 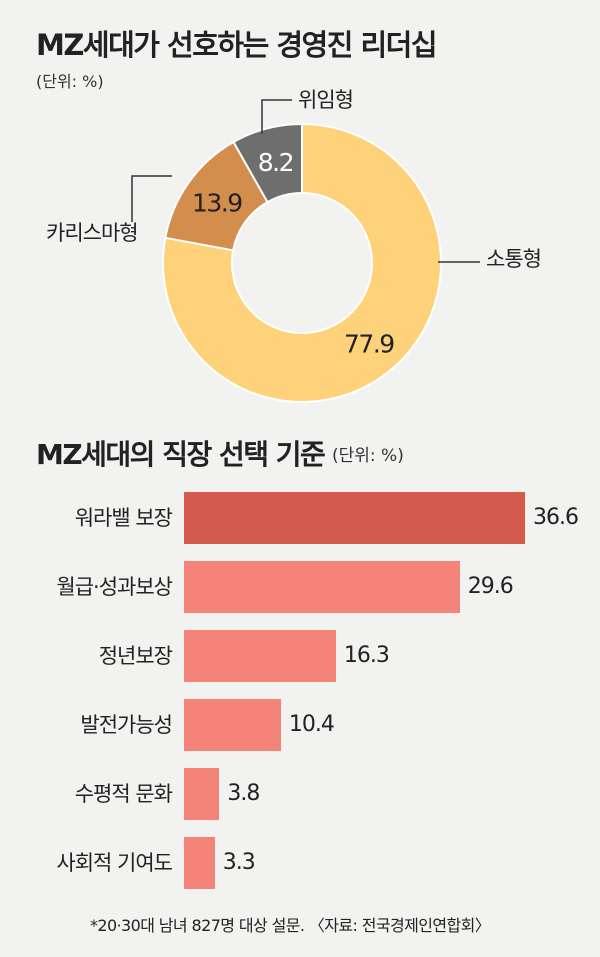 I want to click on bar-category-label: 워라밸 보장, so click(x=123, y=518).